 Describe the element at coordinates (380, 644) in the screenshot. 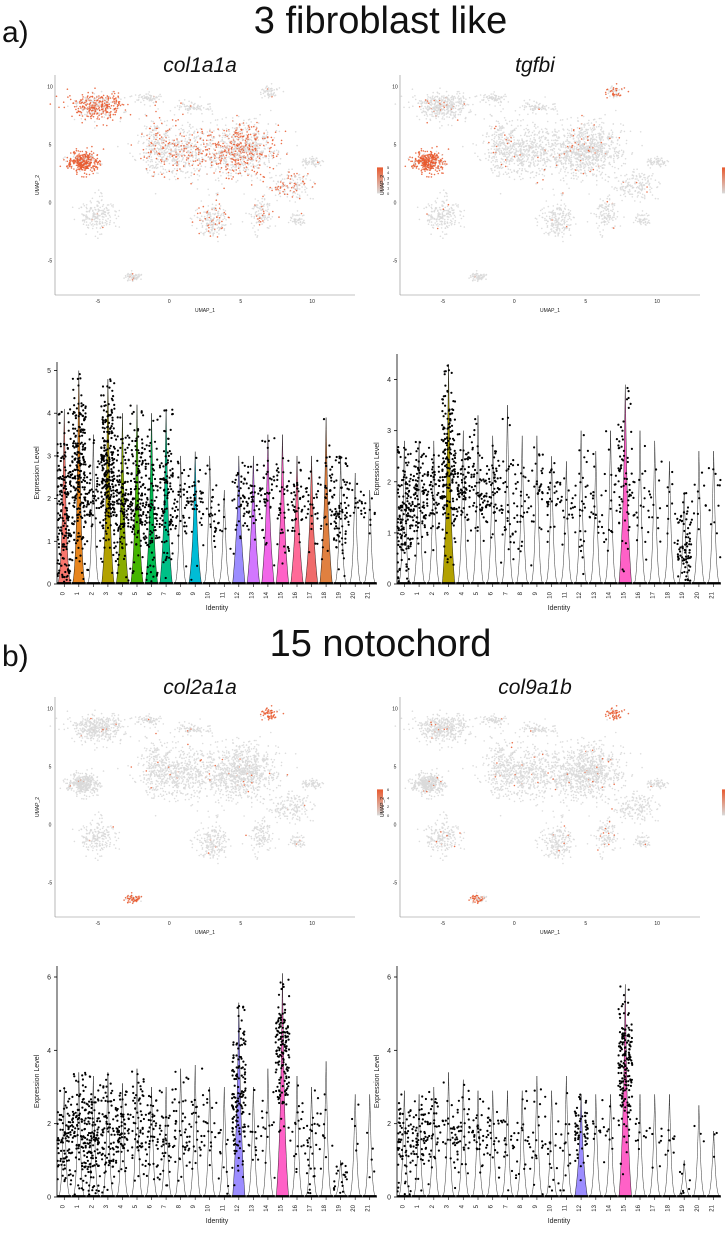

I see `section-title-b: 15 notochord` at that location.